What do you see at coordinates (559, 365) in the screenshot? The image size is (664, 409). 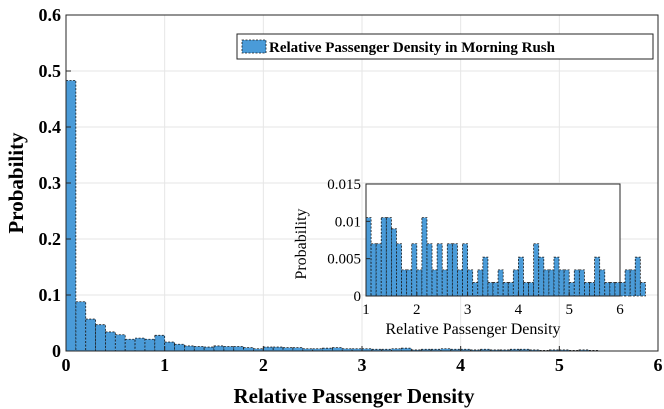 I see `x-tick-label: 5` at bounding box center [559, 365].